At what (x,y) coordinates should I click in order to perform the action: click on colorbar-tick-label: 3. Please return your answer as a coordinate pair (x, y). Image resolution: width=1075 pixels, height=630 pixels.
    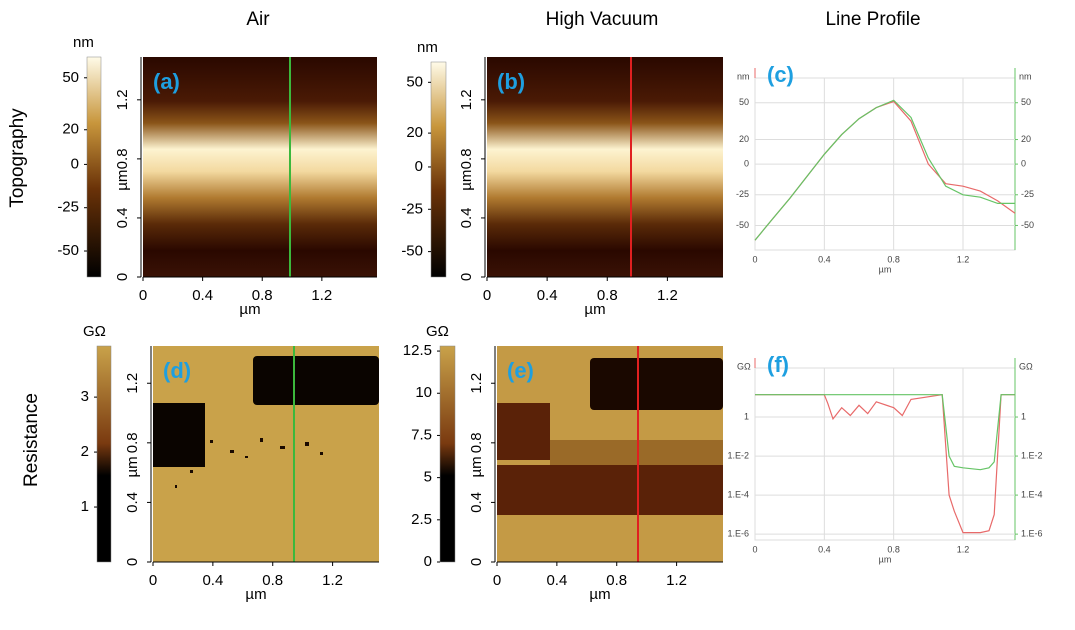
    Looking at the image, I should click on (85, 396).